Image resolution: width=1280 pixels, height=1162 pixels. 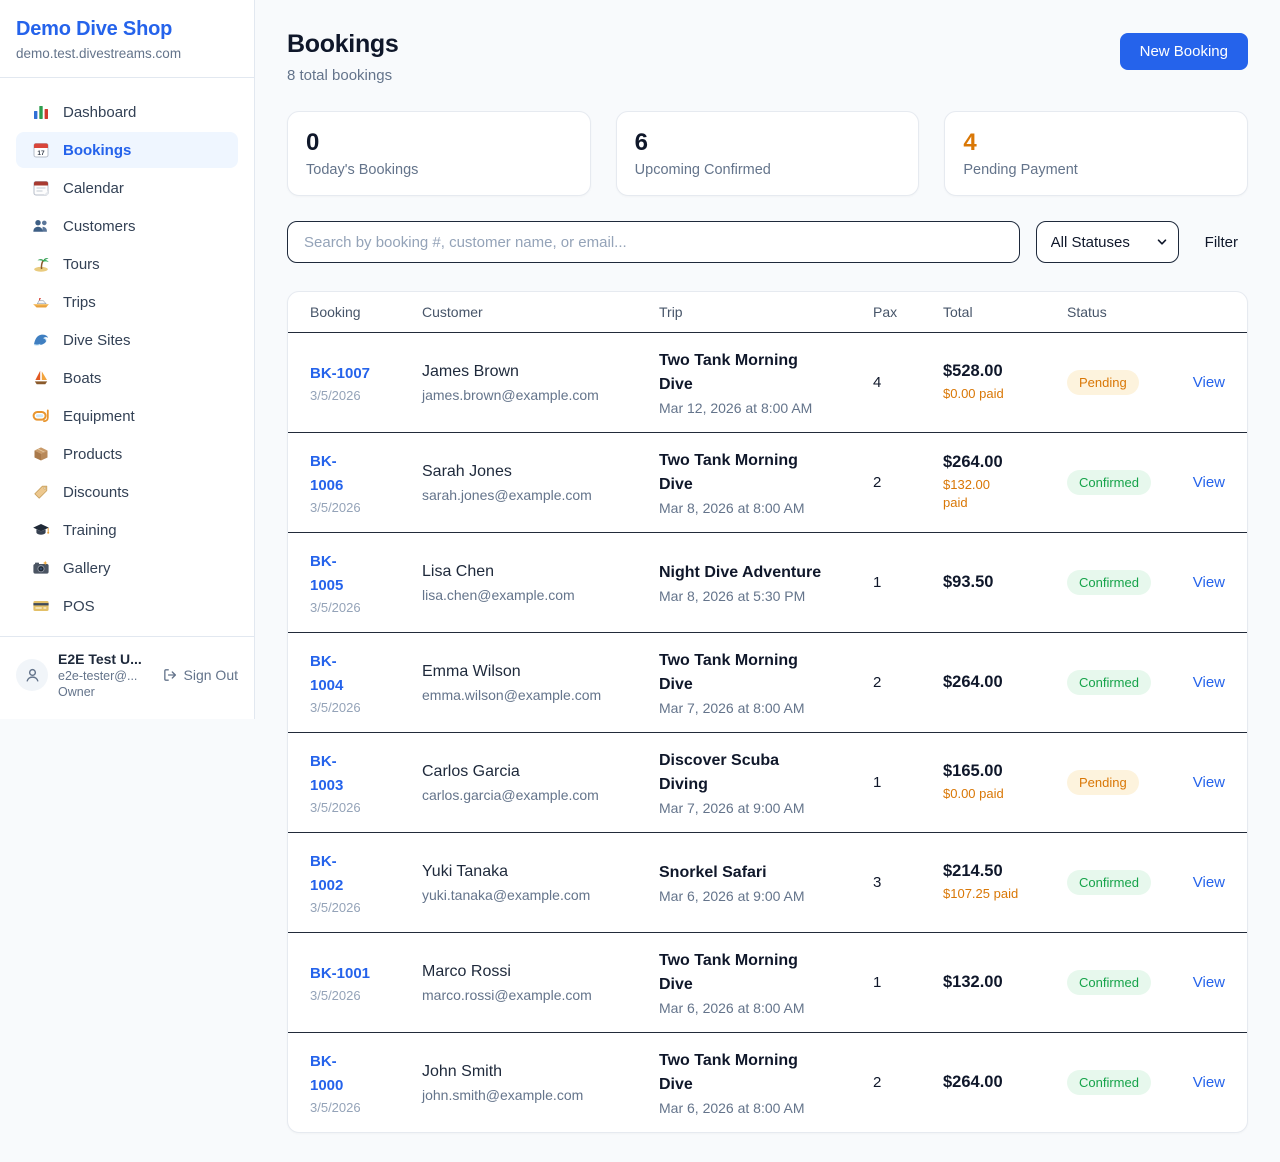 I want to click on stat-value: 0, so click(x=313, y=142).